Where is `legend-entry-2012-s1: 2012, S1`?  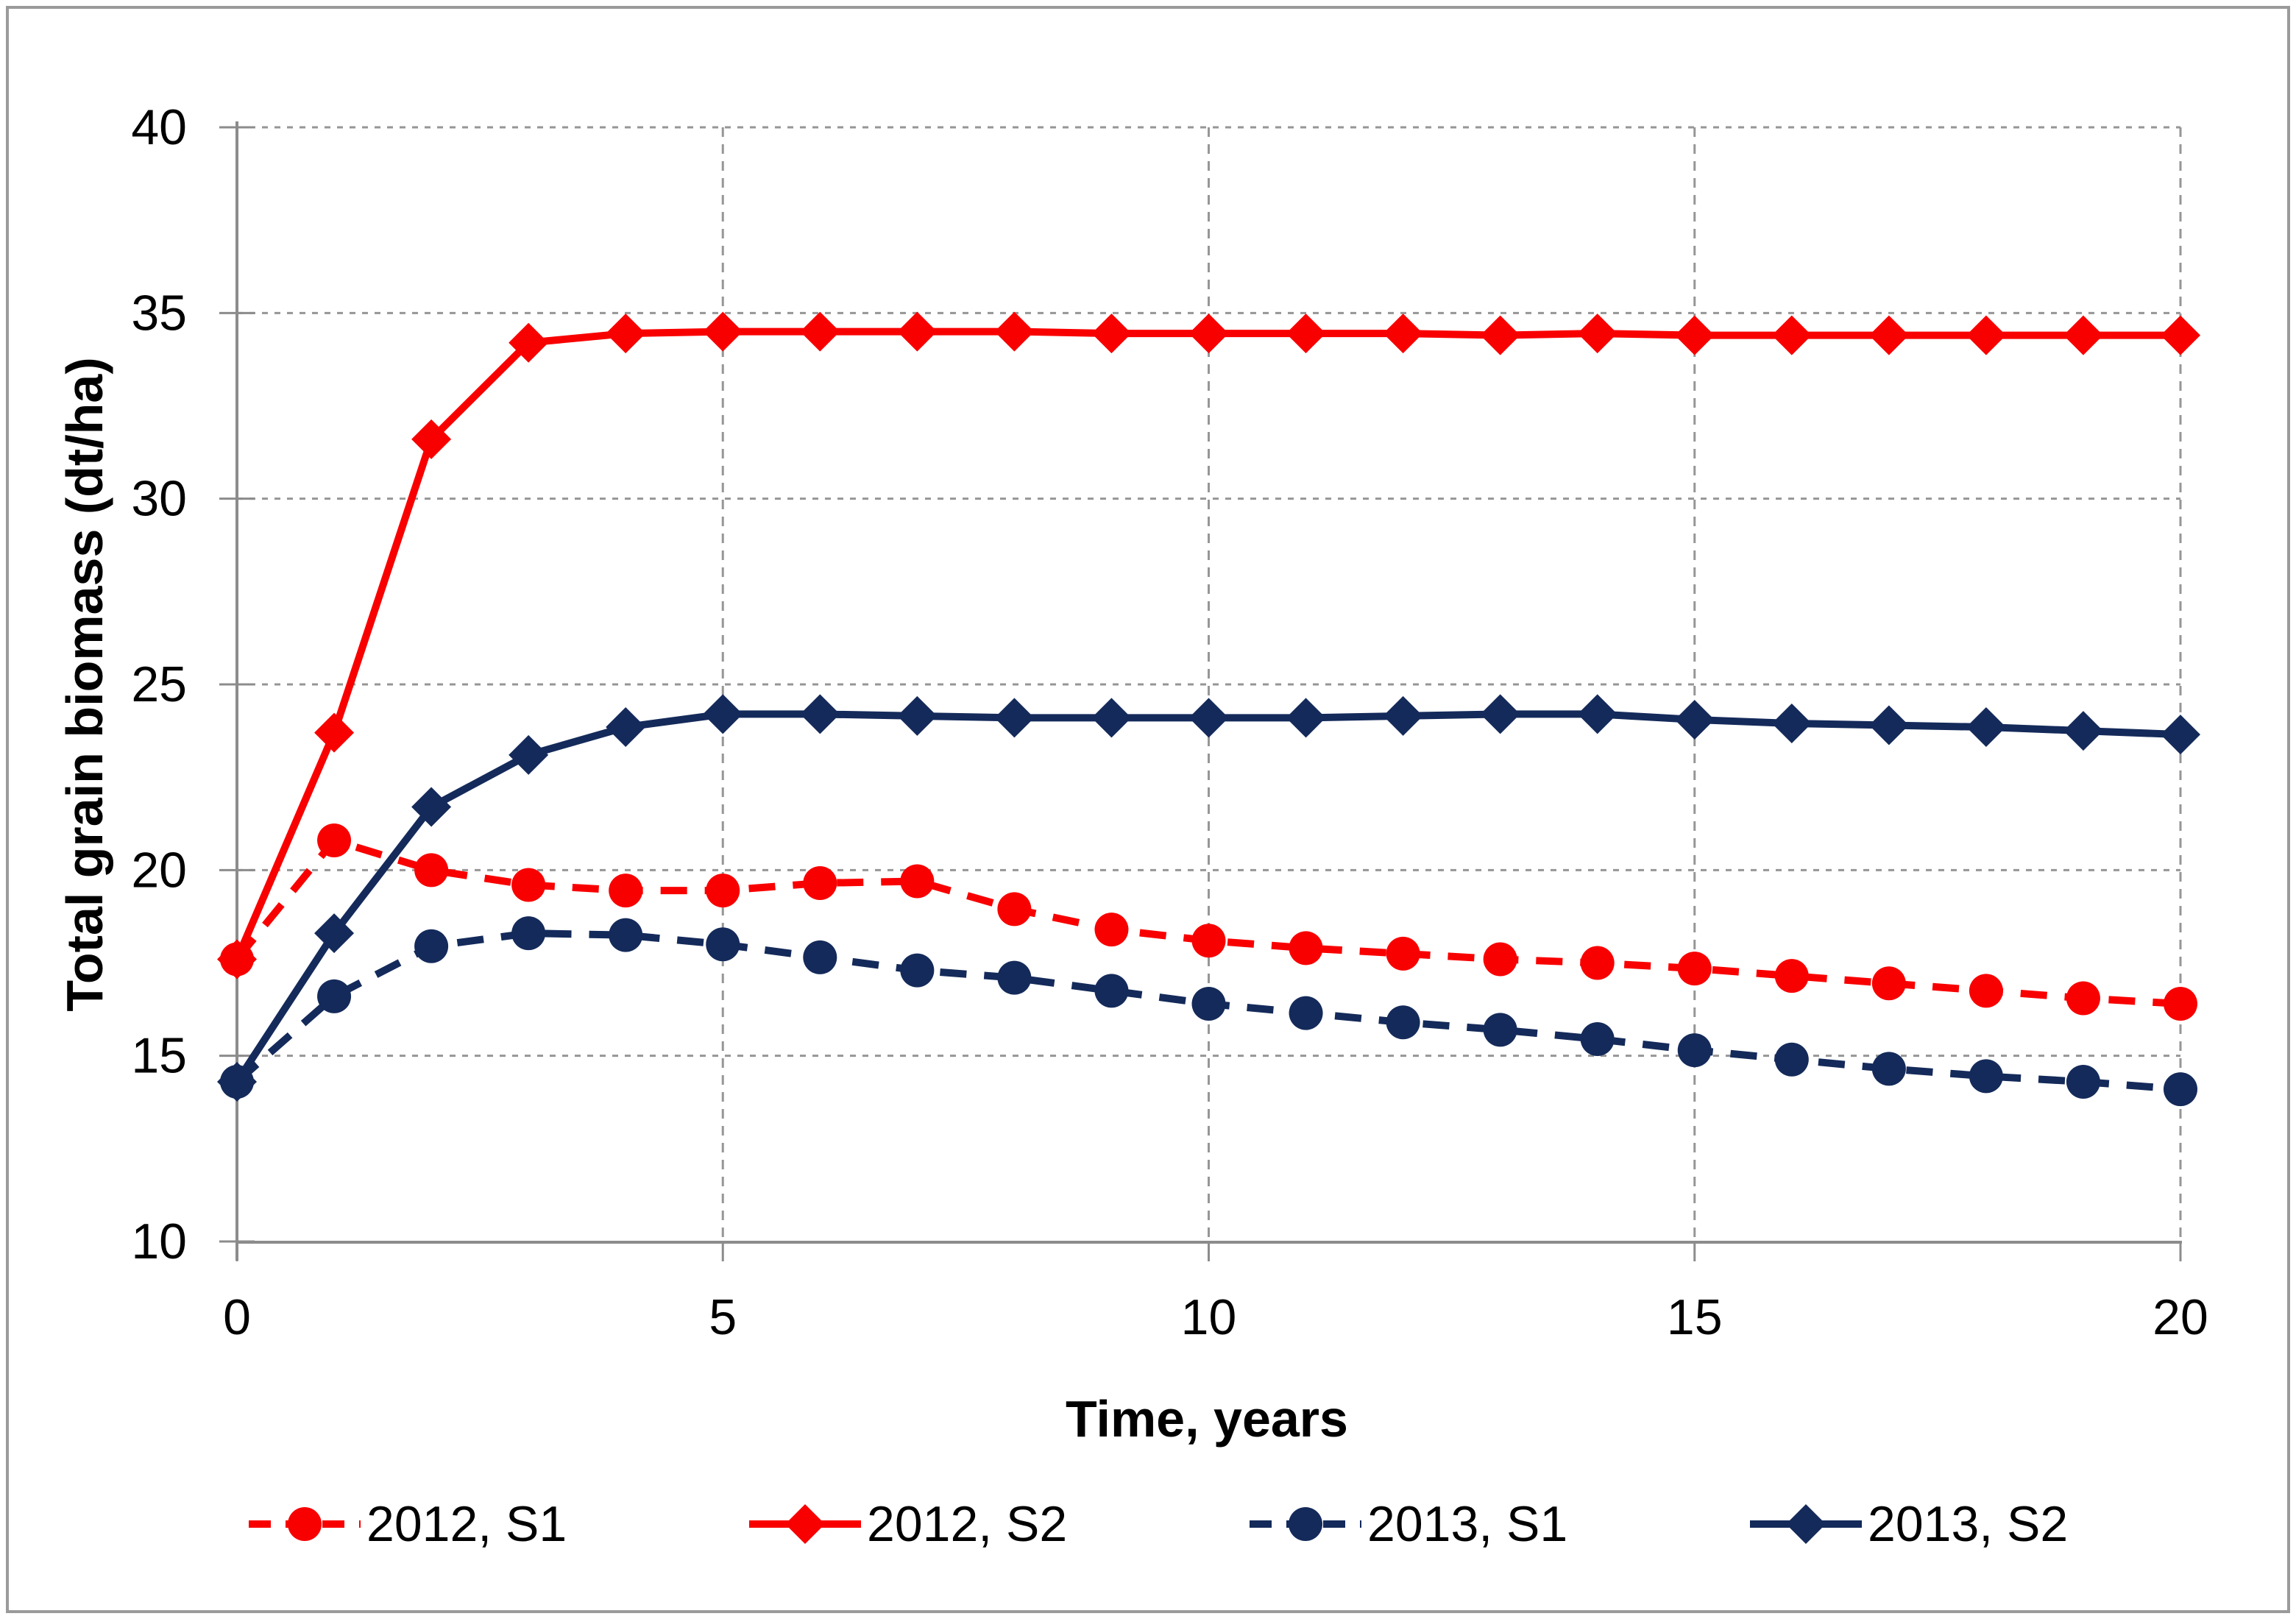 legend-entry-2012-s1: 2012, S1 is located at coordinates (408, 1524).